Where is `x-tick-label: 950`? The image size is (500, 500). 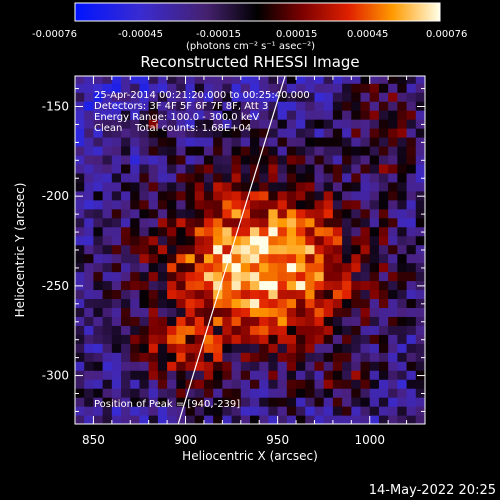
x-tick-label: 950 is located at coordinates (277, 440).